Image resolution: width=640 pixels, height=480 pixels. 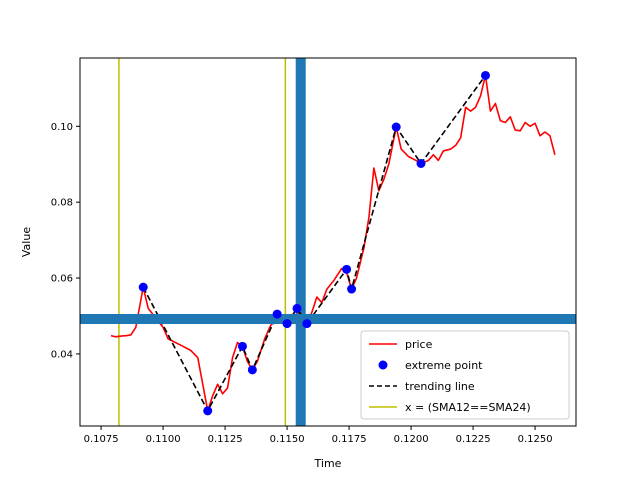 I want to click on x-tick-label: 0.1100, so click(x=163, y=439).